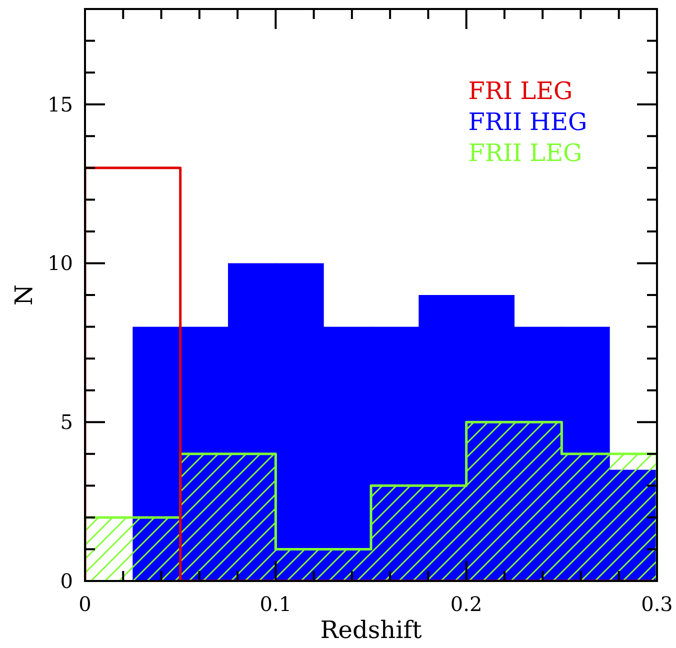 The height and width of the screenshot is (648, 676). I want to click on y-tick-label: 15, so click(60, 104).